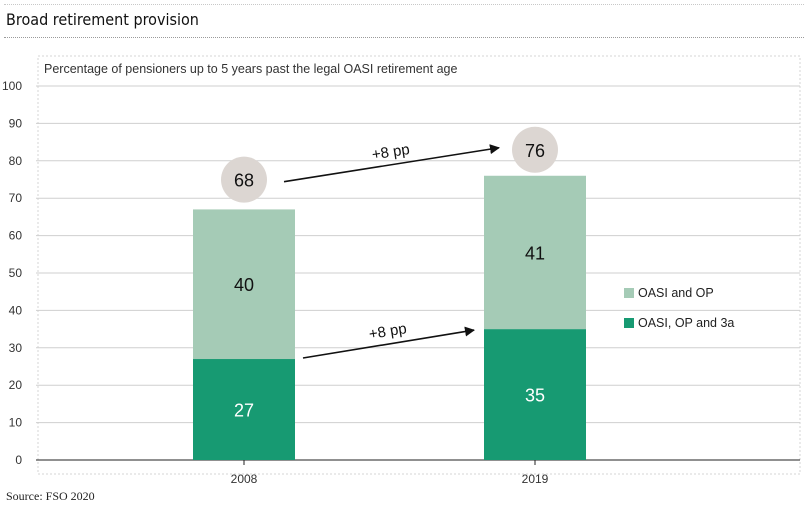 The width and height of the screenshot is (808, 528). Describe the element at coordinates (50, 496) in the screenshot. I see `source-note: Source: FSO 2020` at that location.